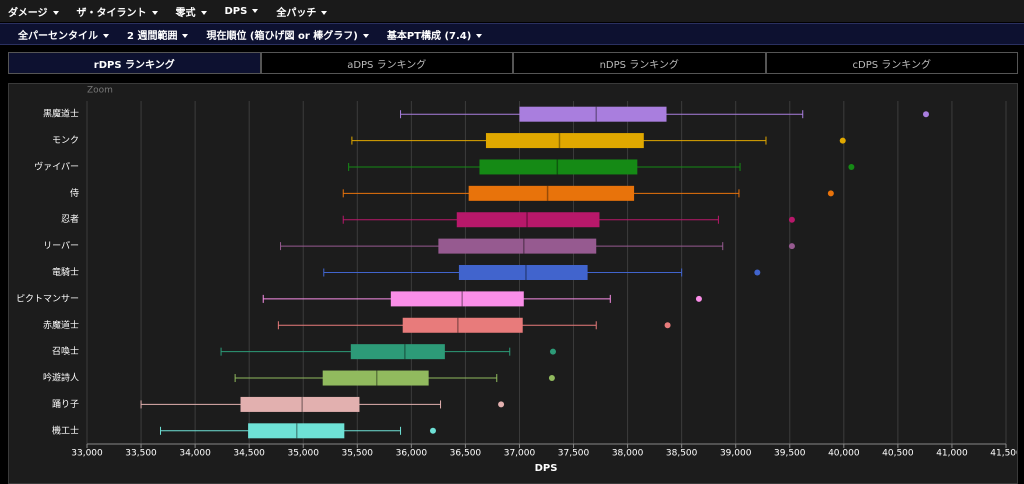 This screenshot has width=1024, height=484. I want to click on x-tick-label: 38,500, so click(682, 454).